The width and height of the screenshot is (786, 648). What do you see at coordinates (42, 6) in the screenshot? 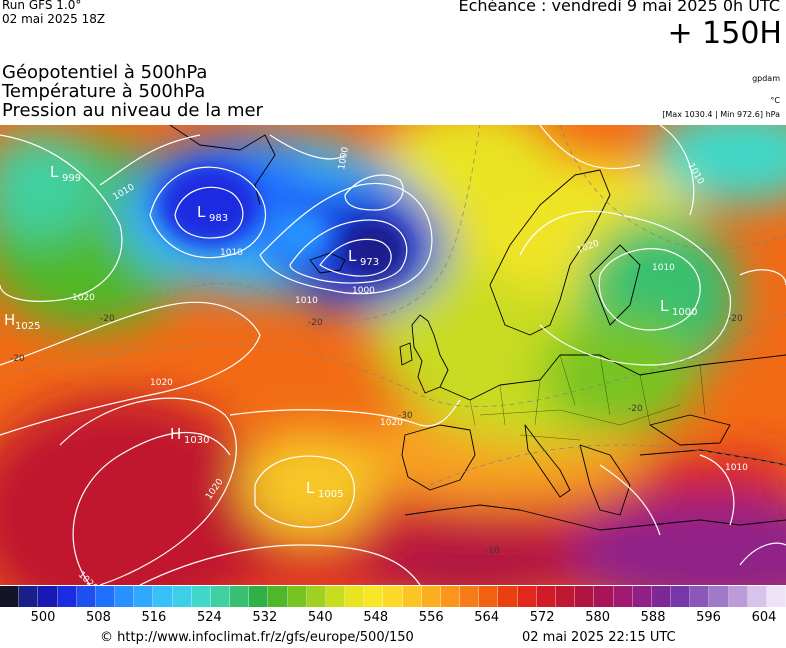
I see `run-label: Run GFS 1.0°` at bounding box center [42, 6].